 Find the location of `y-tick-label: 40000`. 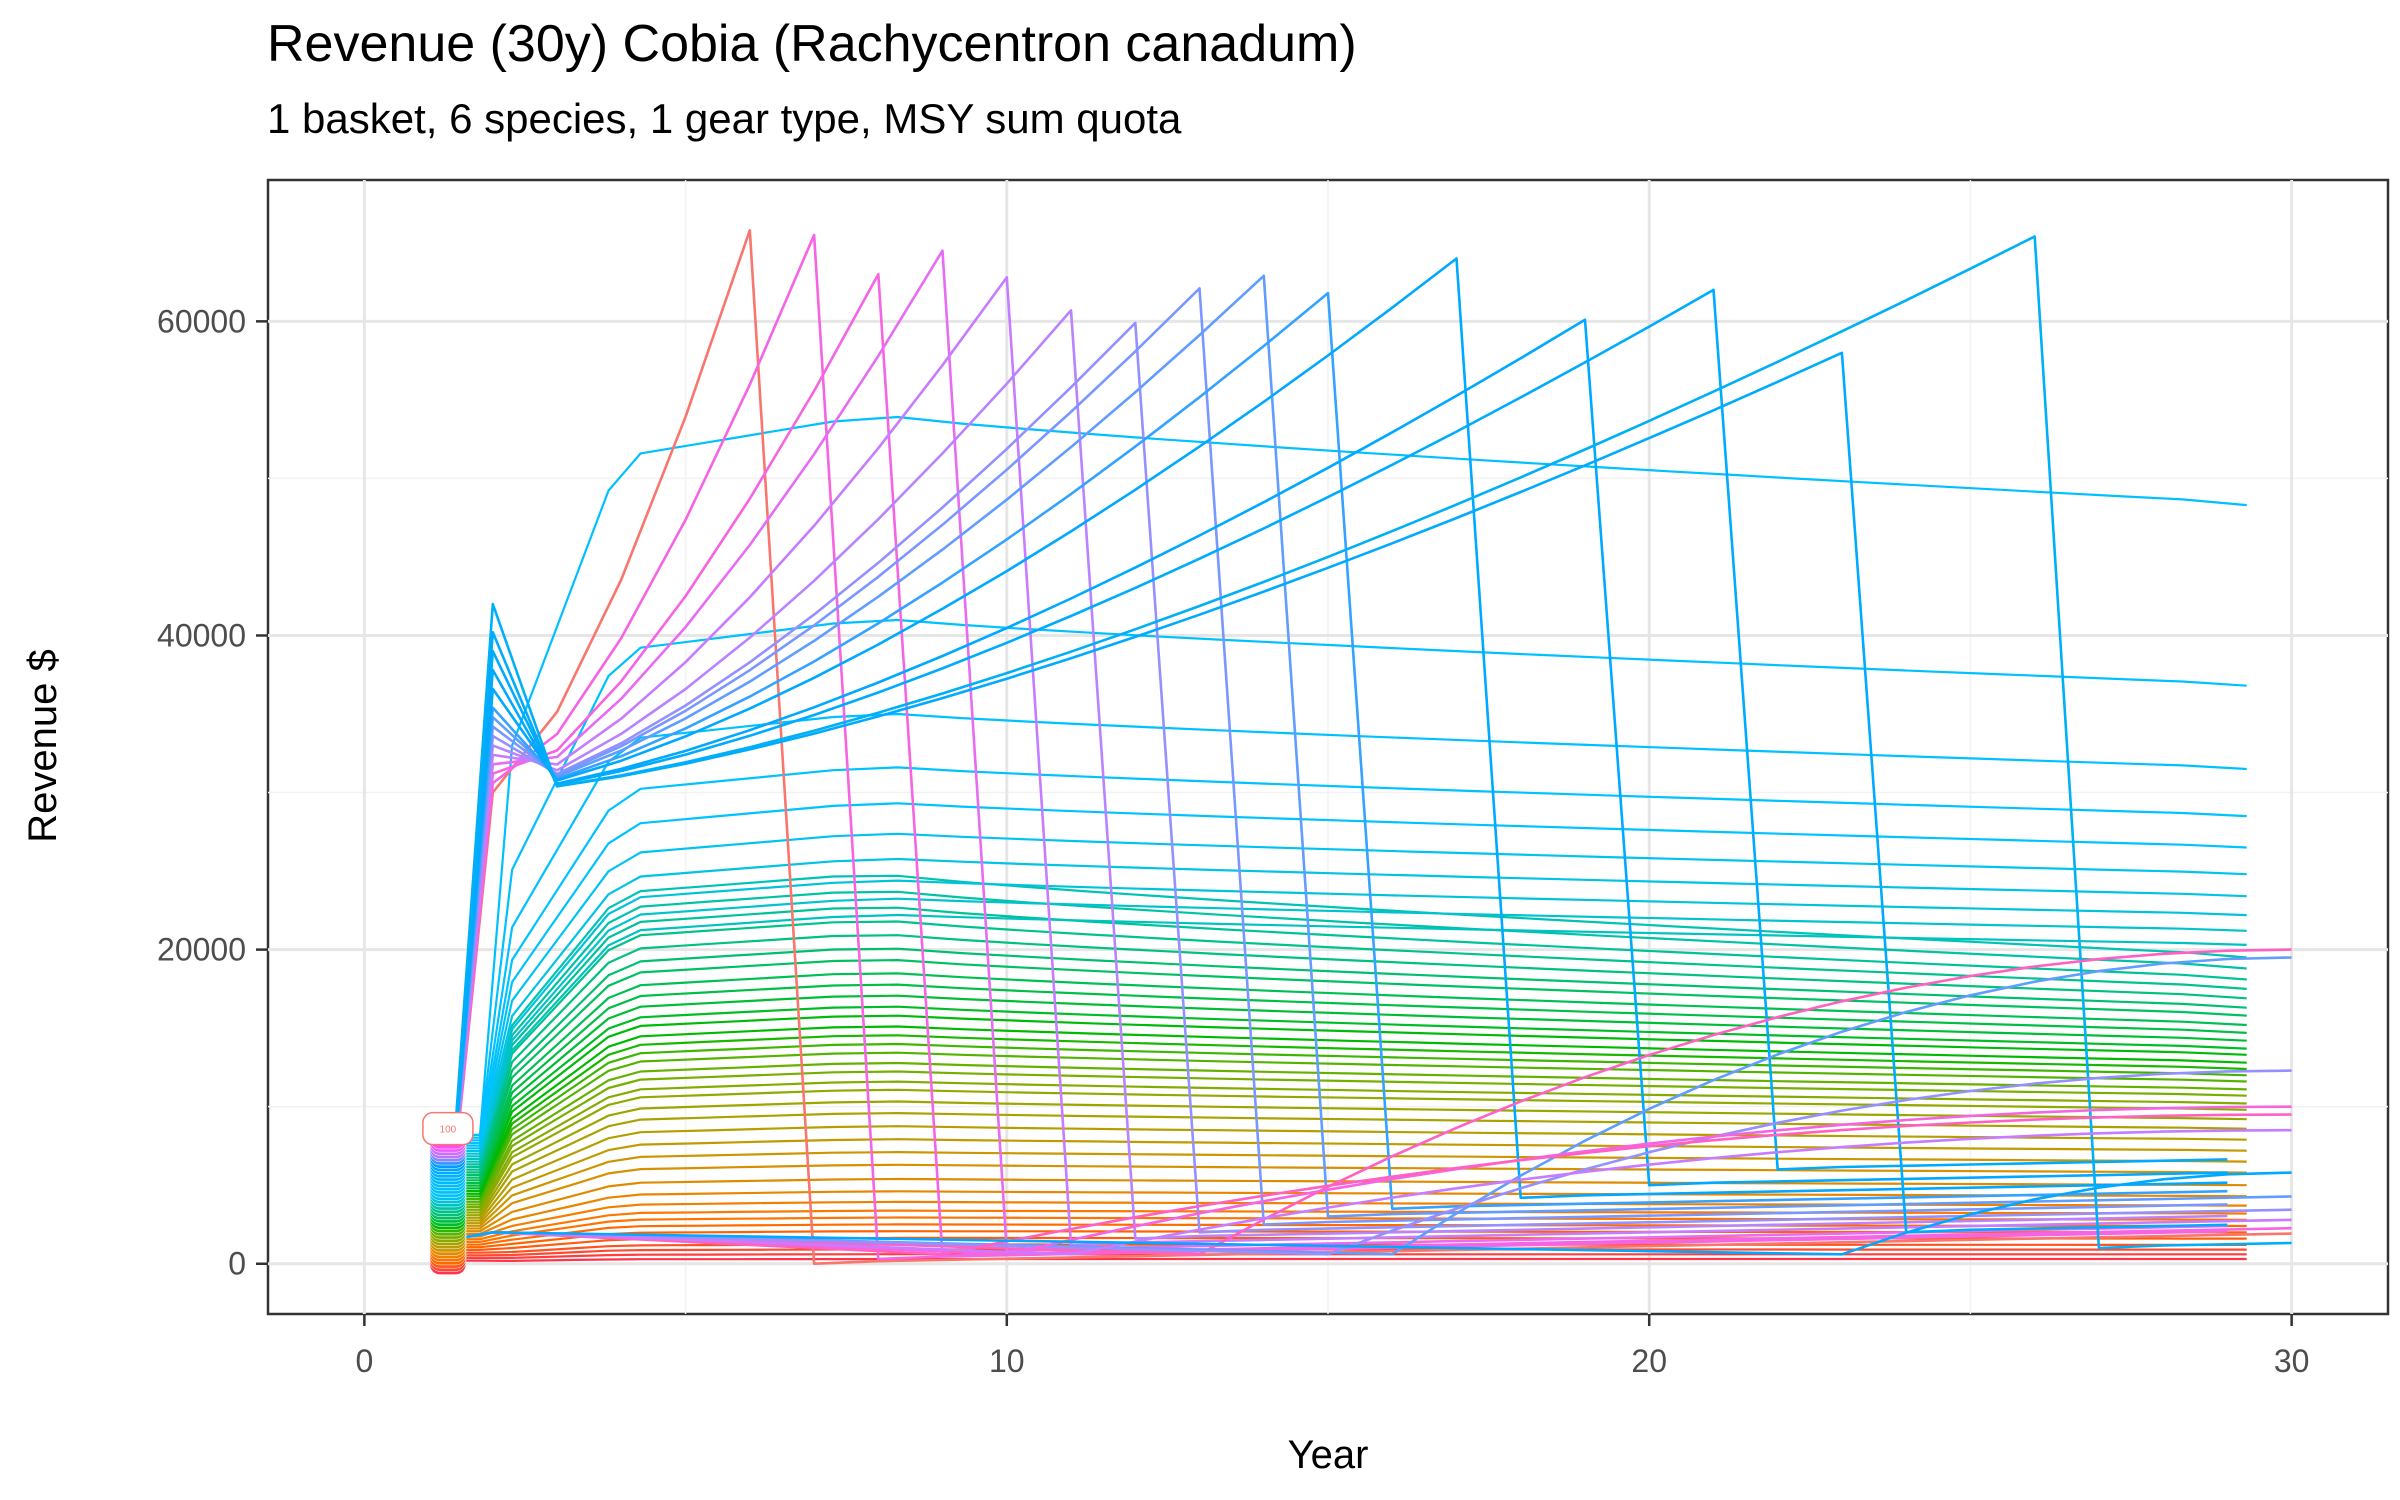

y-tick-label: 40000 is located at coordinates (201, 635).